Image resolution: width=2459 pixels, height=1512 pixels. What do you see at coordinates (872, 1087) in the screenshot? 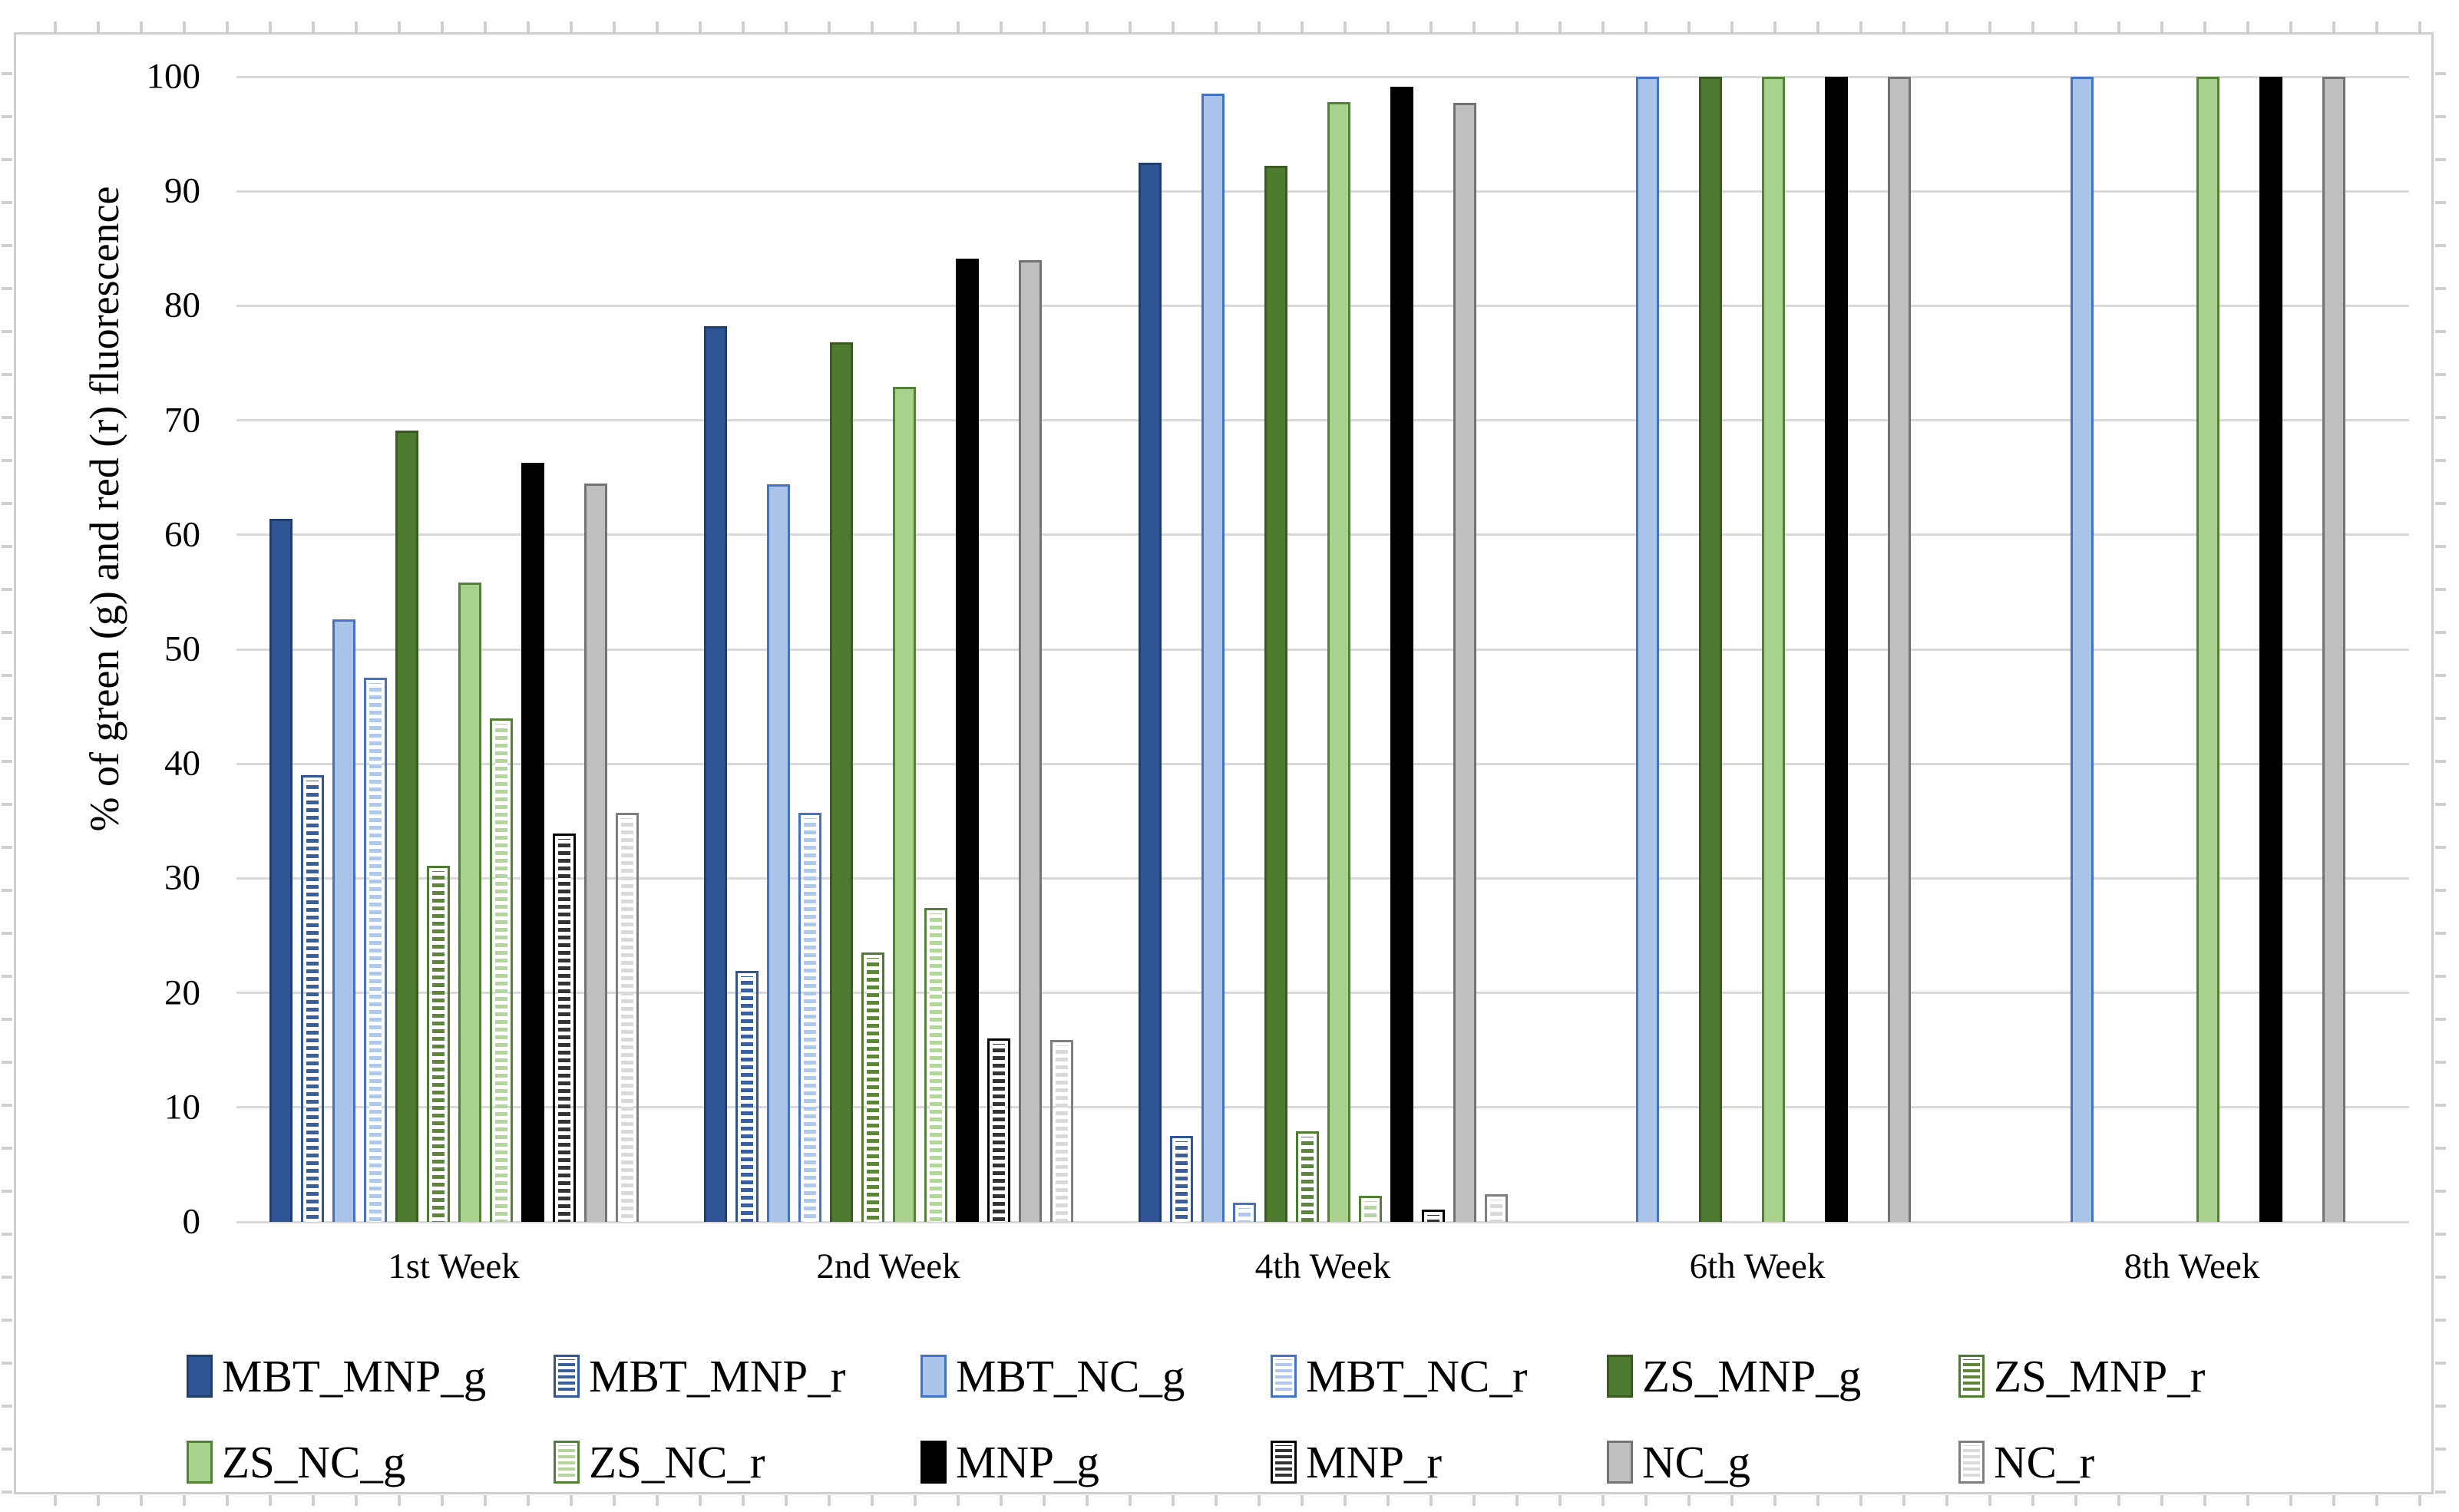
I see `bar-ZS_MNP_r-2nd-week` at bounding box center [872, 1087].